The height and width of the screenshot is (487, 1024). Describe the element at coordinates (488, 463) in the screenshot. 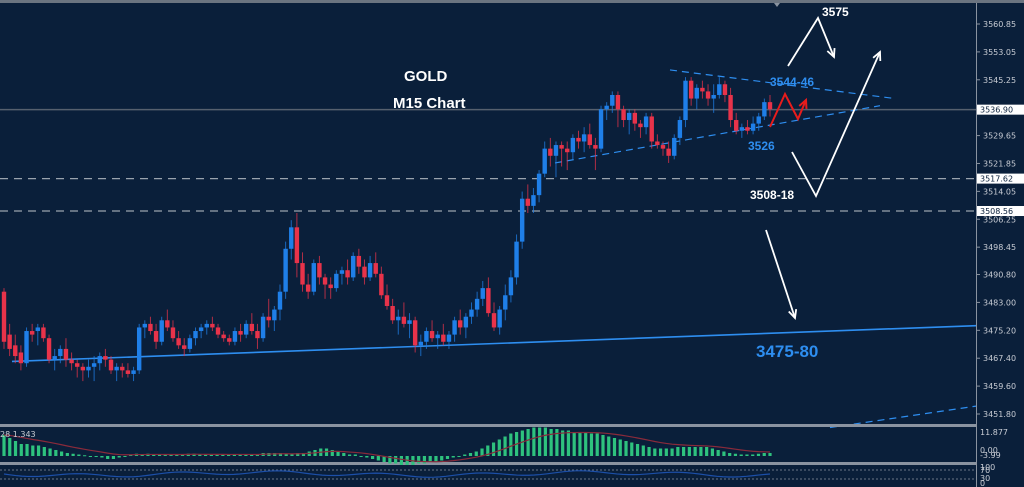

I see `rsi-pane-separator` at that location.